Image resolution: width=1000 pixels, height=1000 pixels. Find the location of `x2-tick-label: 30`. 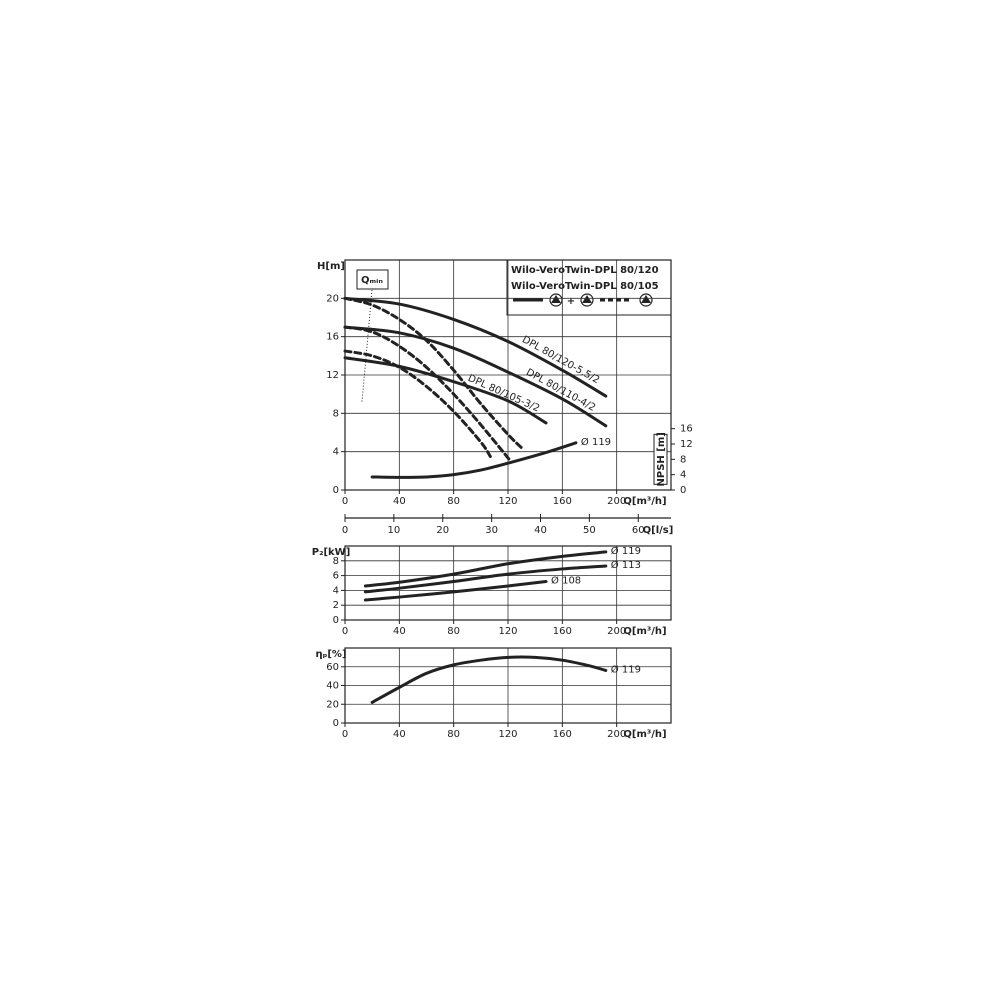

x2-tick-label: 30 is located at coordinates (491, 530).